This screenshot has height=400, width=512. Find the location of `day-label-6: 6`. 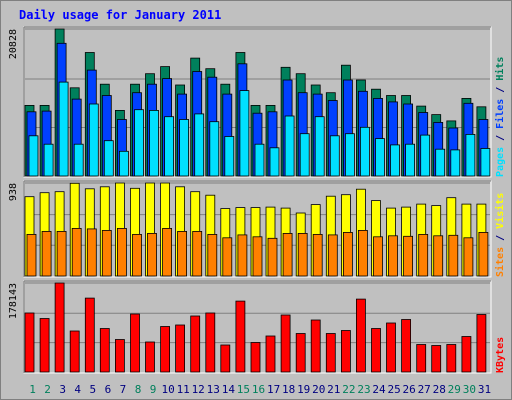

day-label-6: 6 is located at coordinates (108, 389).